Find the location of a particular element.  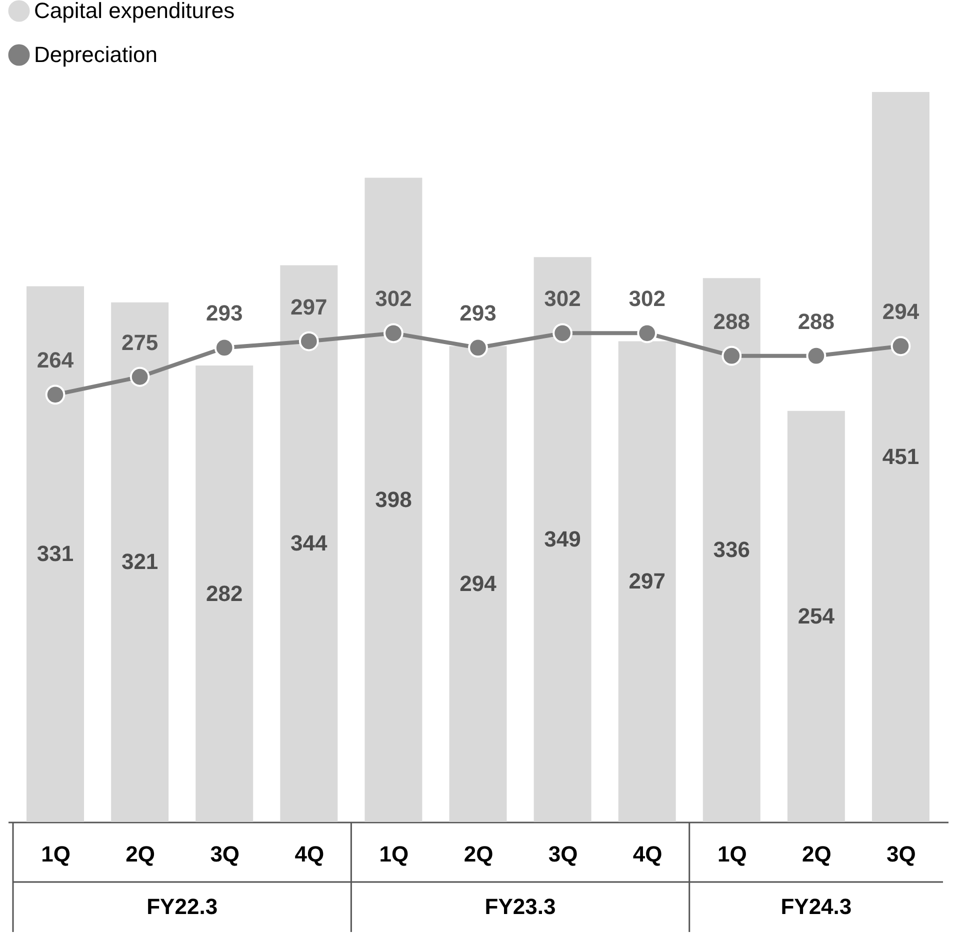

text: FY23.3 is located at coordinates (520, 906).